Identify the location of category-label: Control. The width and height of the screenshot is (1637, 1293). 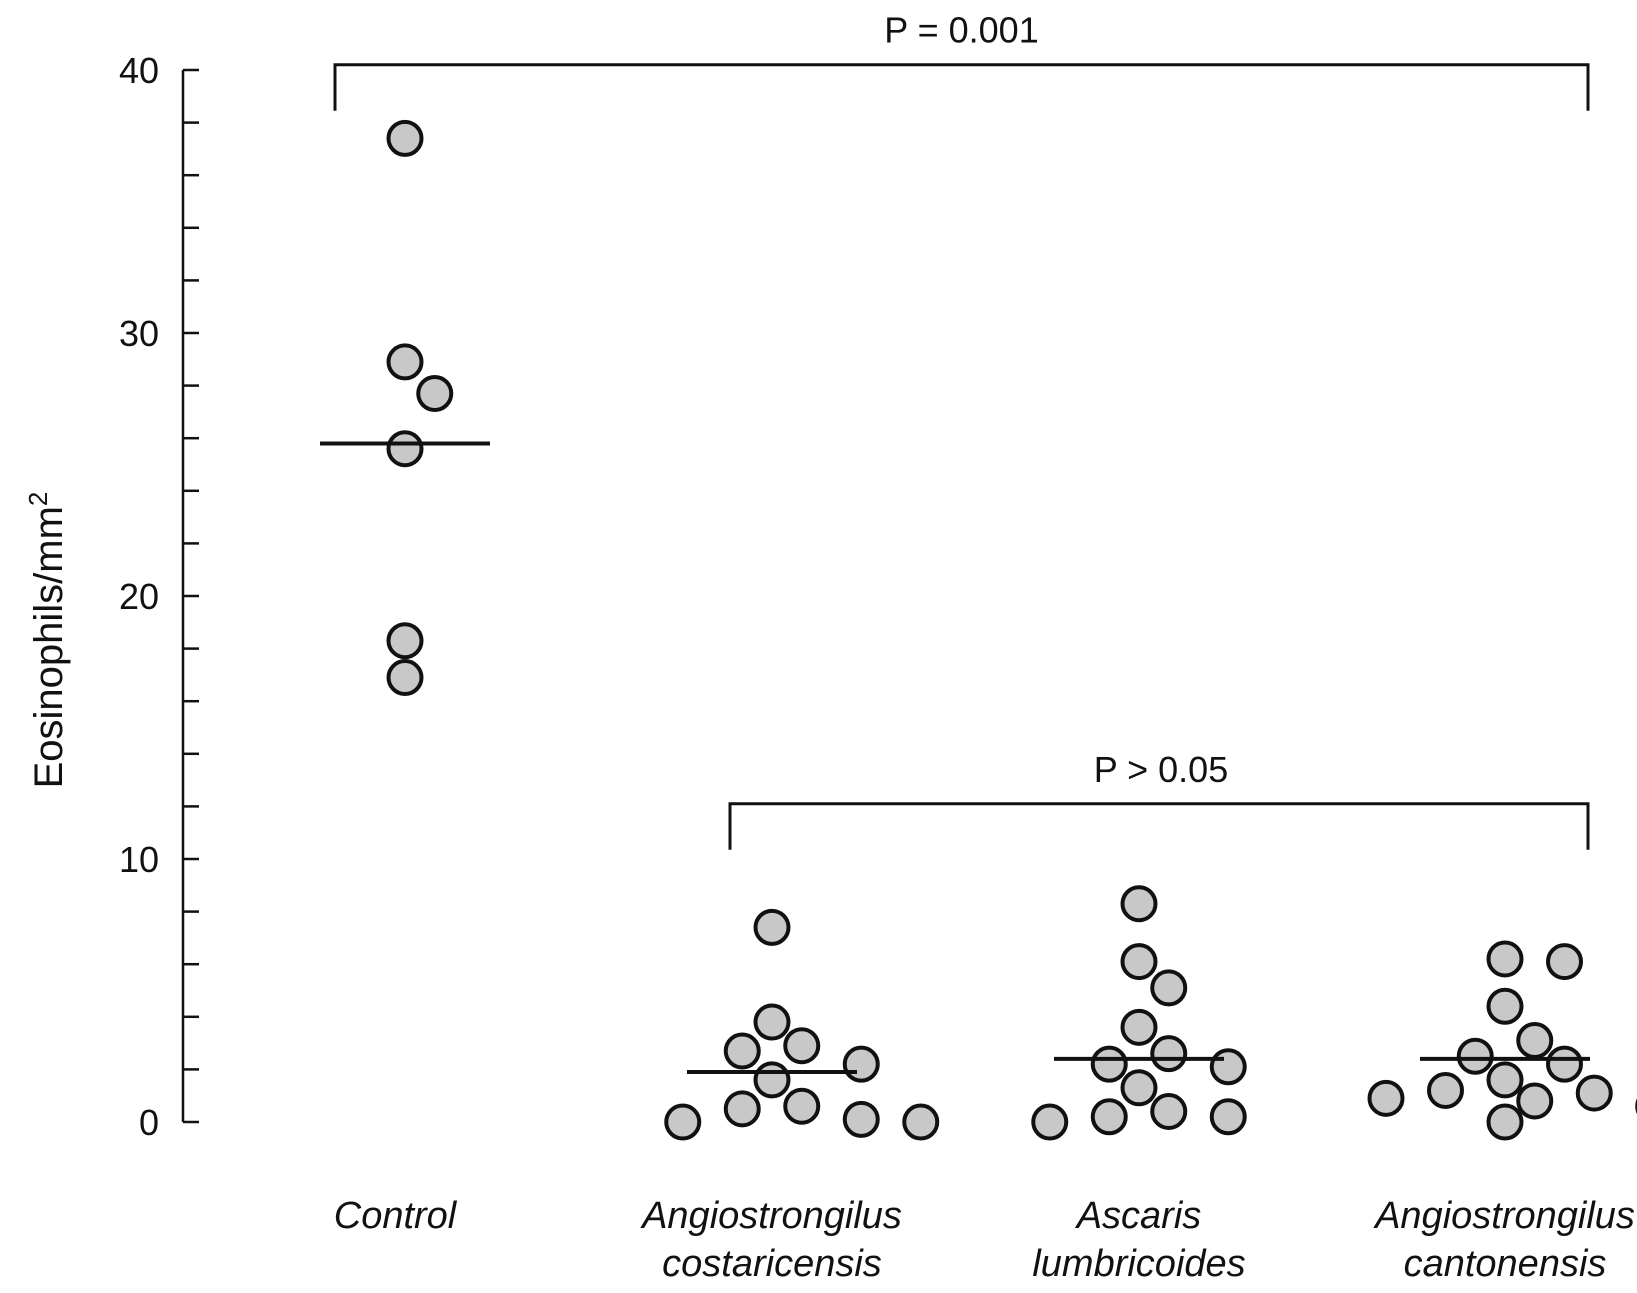
(396, 1216).